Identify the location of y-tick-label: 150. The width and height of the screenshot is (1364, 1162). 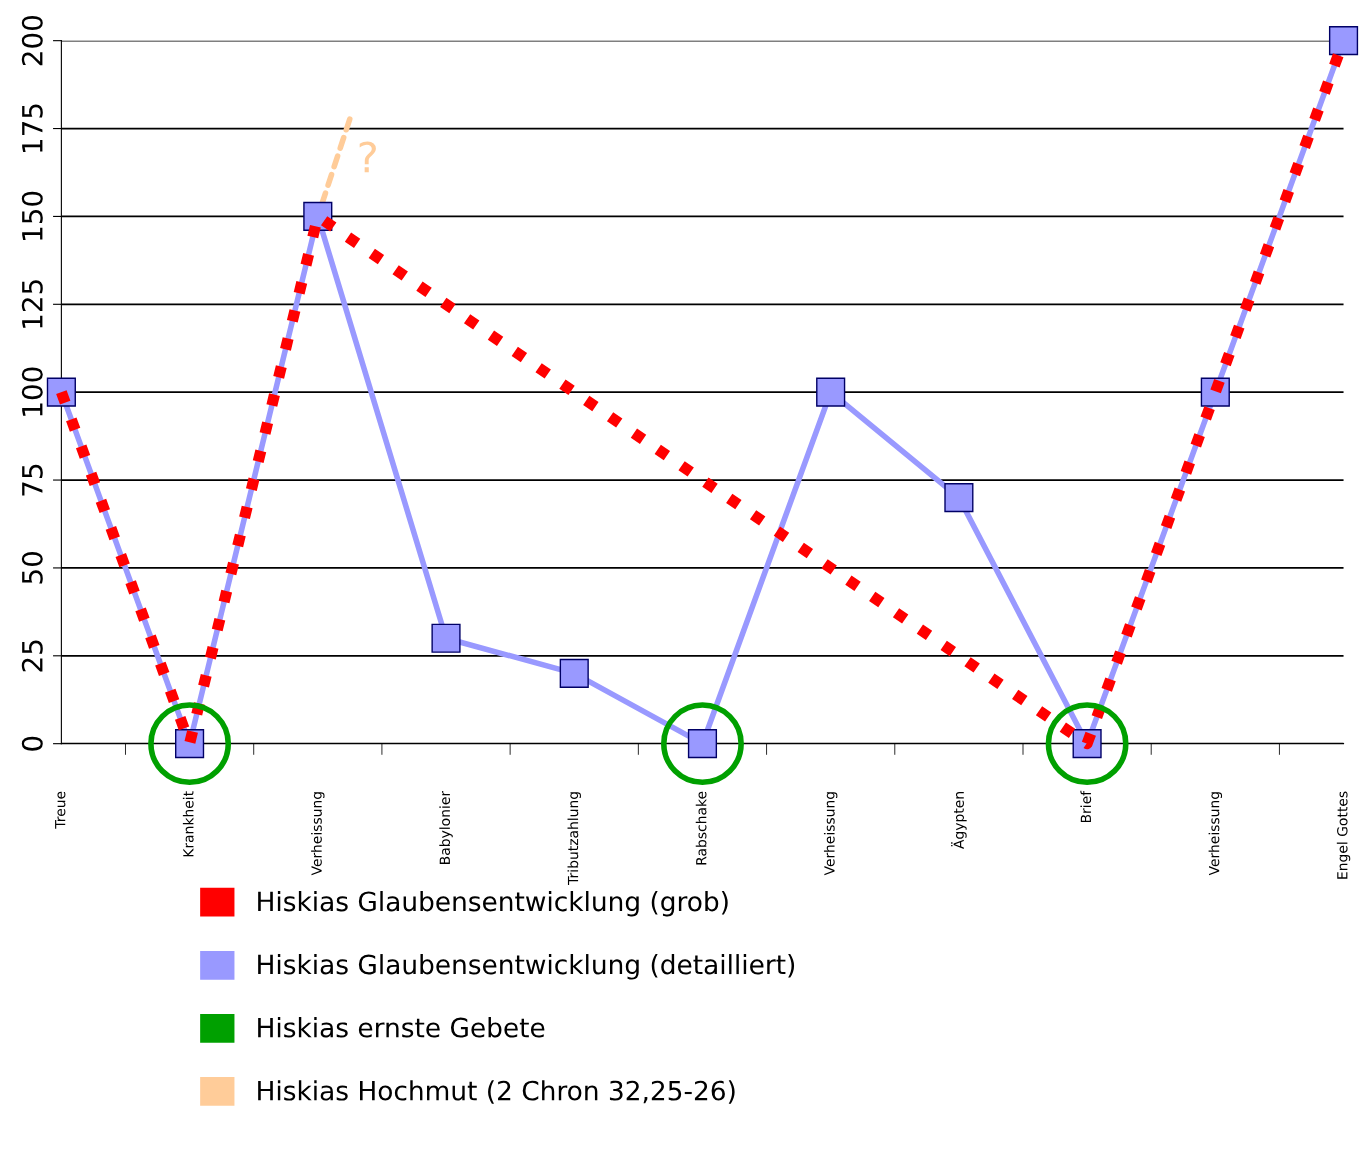
(32, 215).